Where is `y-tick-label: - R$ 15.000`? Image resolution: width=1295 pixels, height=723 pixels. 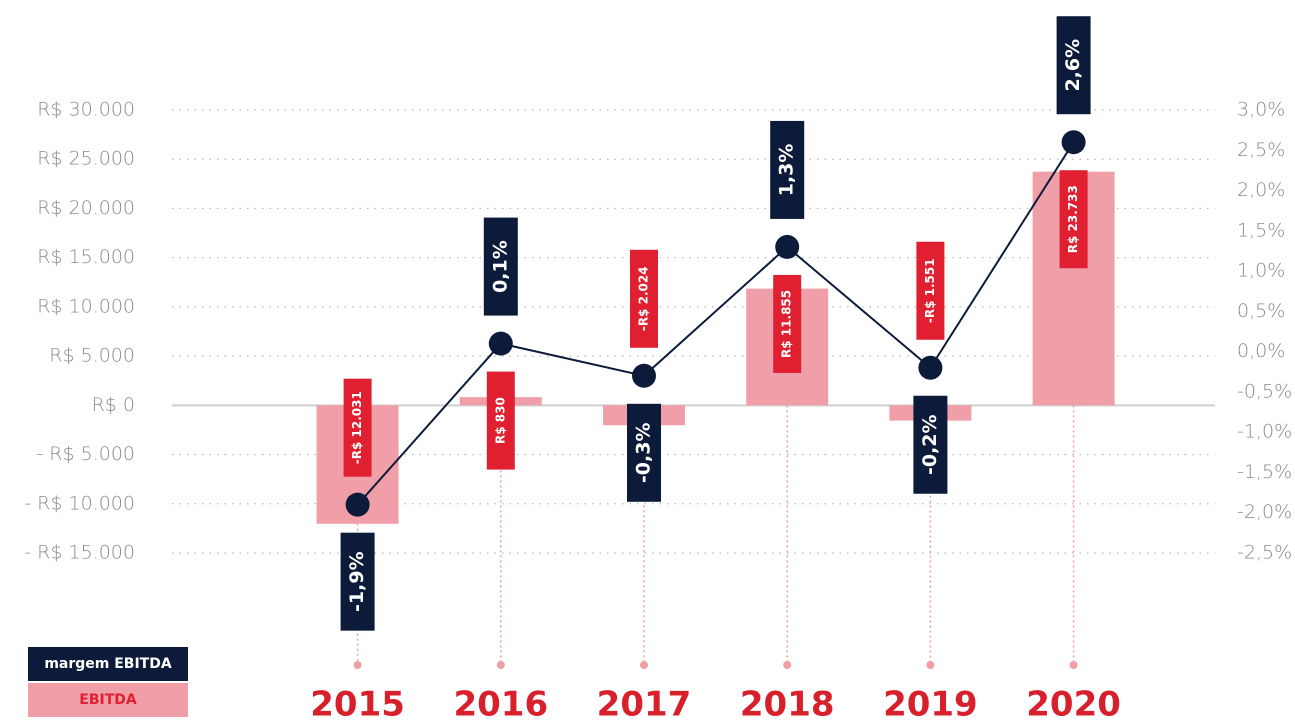
y-tick-label: - R$ 15.000 is located at coordinates (79, 553).